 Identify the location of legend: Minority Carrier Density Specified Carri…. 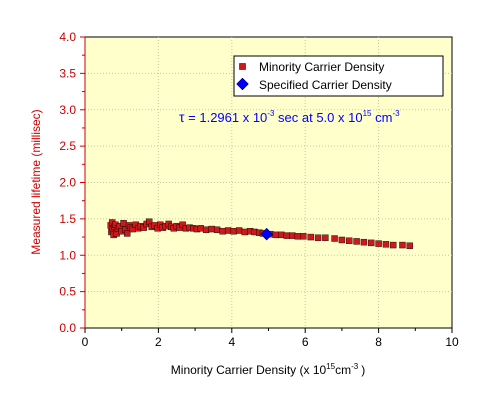
(338, 76).